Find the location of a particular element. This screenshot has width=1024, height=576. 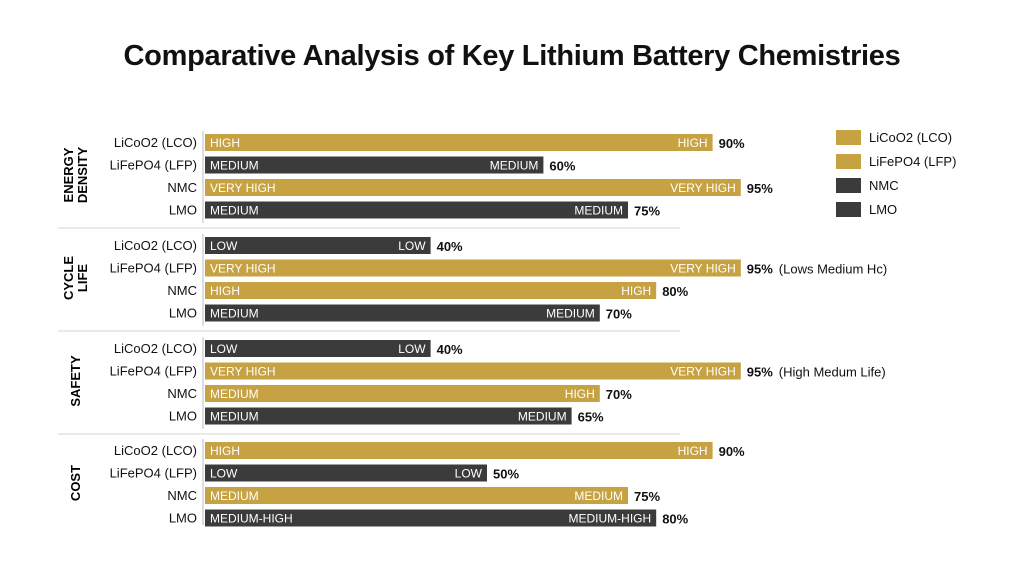

category-label: DENSITY is located at coordinates (82, 175).